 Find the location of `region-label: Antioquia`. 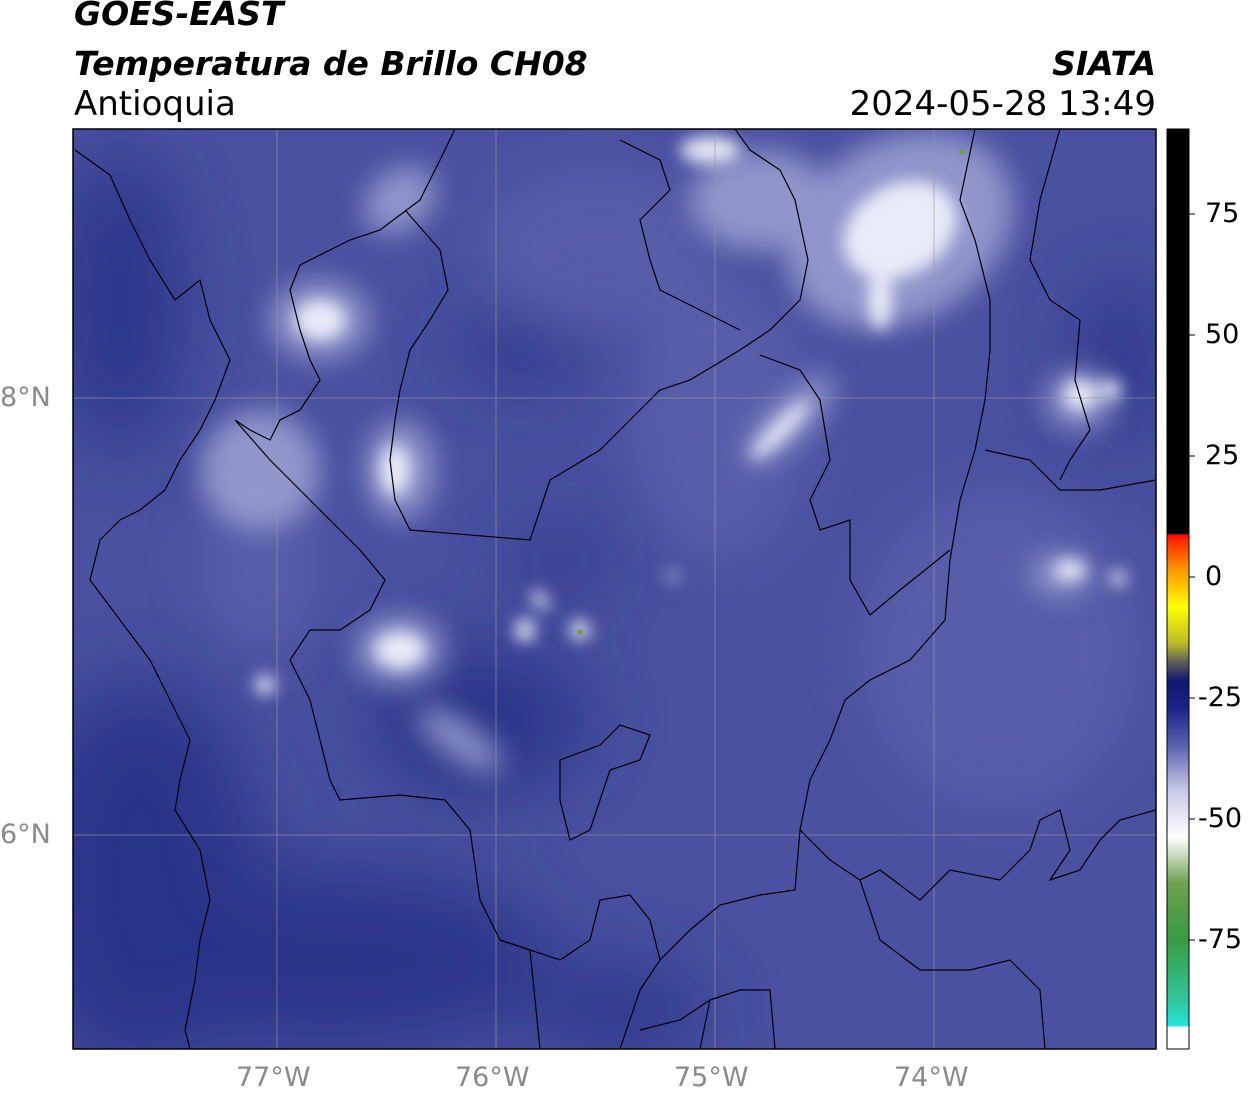

region-label: Antioquia is located at coordinates (155, 104).